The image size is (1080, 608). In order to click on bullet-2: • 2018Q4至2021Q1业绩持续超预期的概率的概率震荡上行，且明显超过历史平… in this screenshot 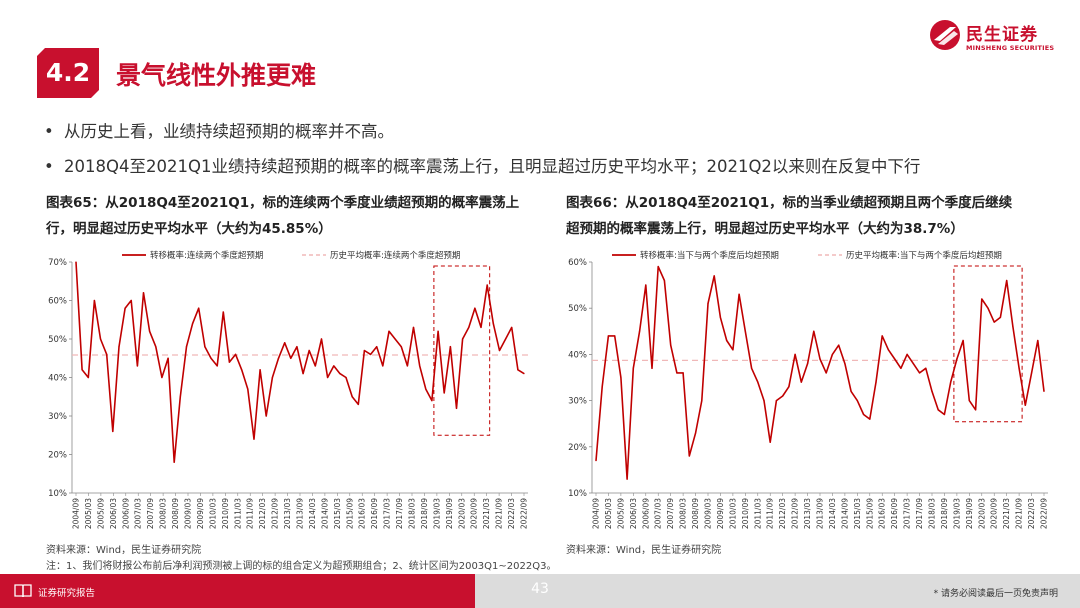, I will do `click(482, 165)`.